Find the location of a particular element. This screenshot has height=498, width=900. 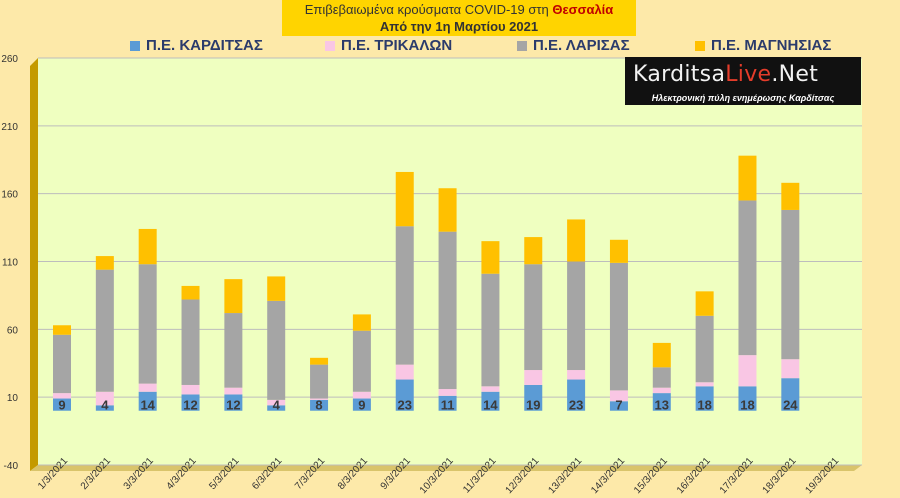

legend-label: Π.Ε. ΚΑΡΔΙΤΣΑΣ is located at coordinates (204, 45).